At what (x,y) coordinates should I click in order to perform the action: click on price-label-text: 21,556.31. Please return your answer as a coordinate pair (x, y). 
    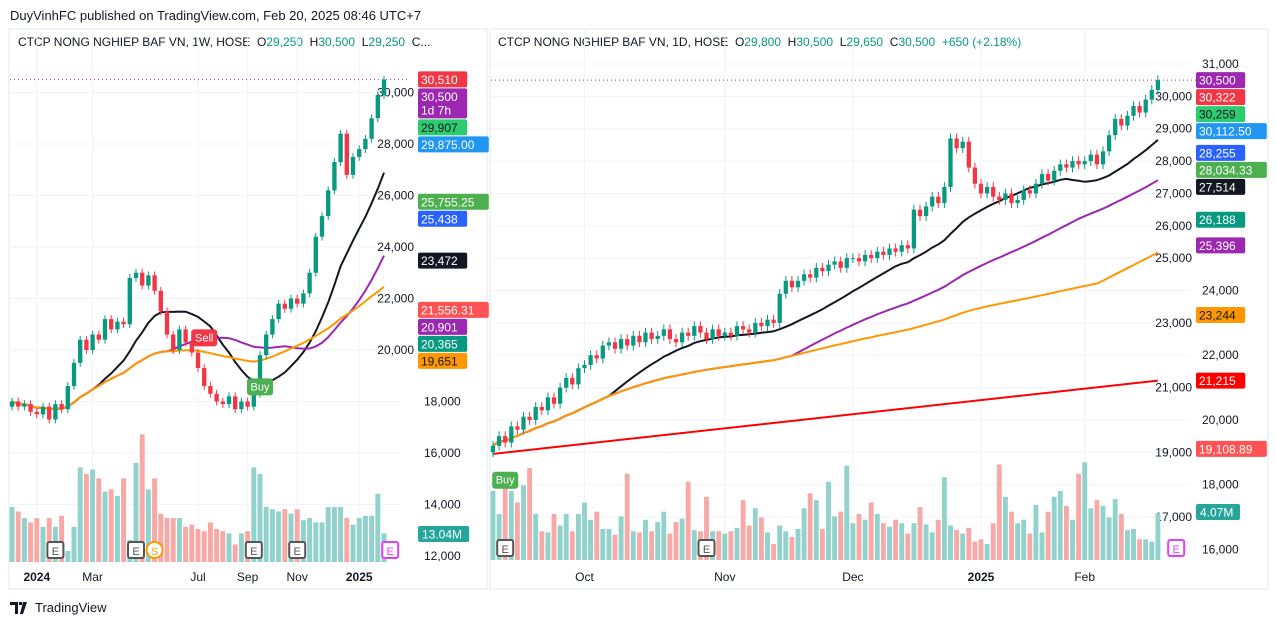
    Looking at the image, I should click on (448, 310).